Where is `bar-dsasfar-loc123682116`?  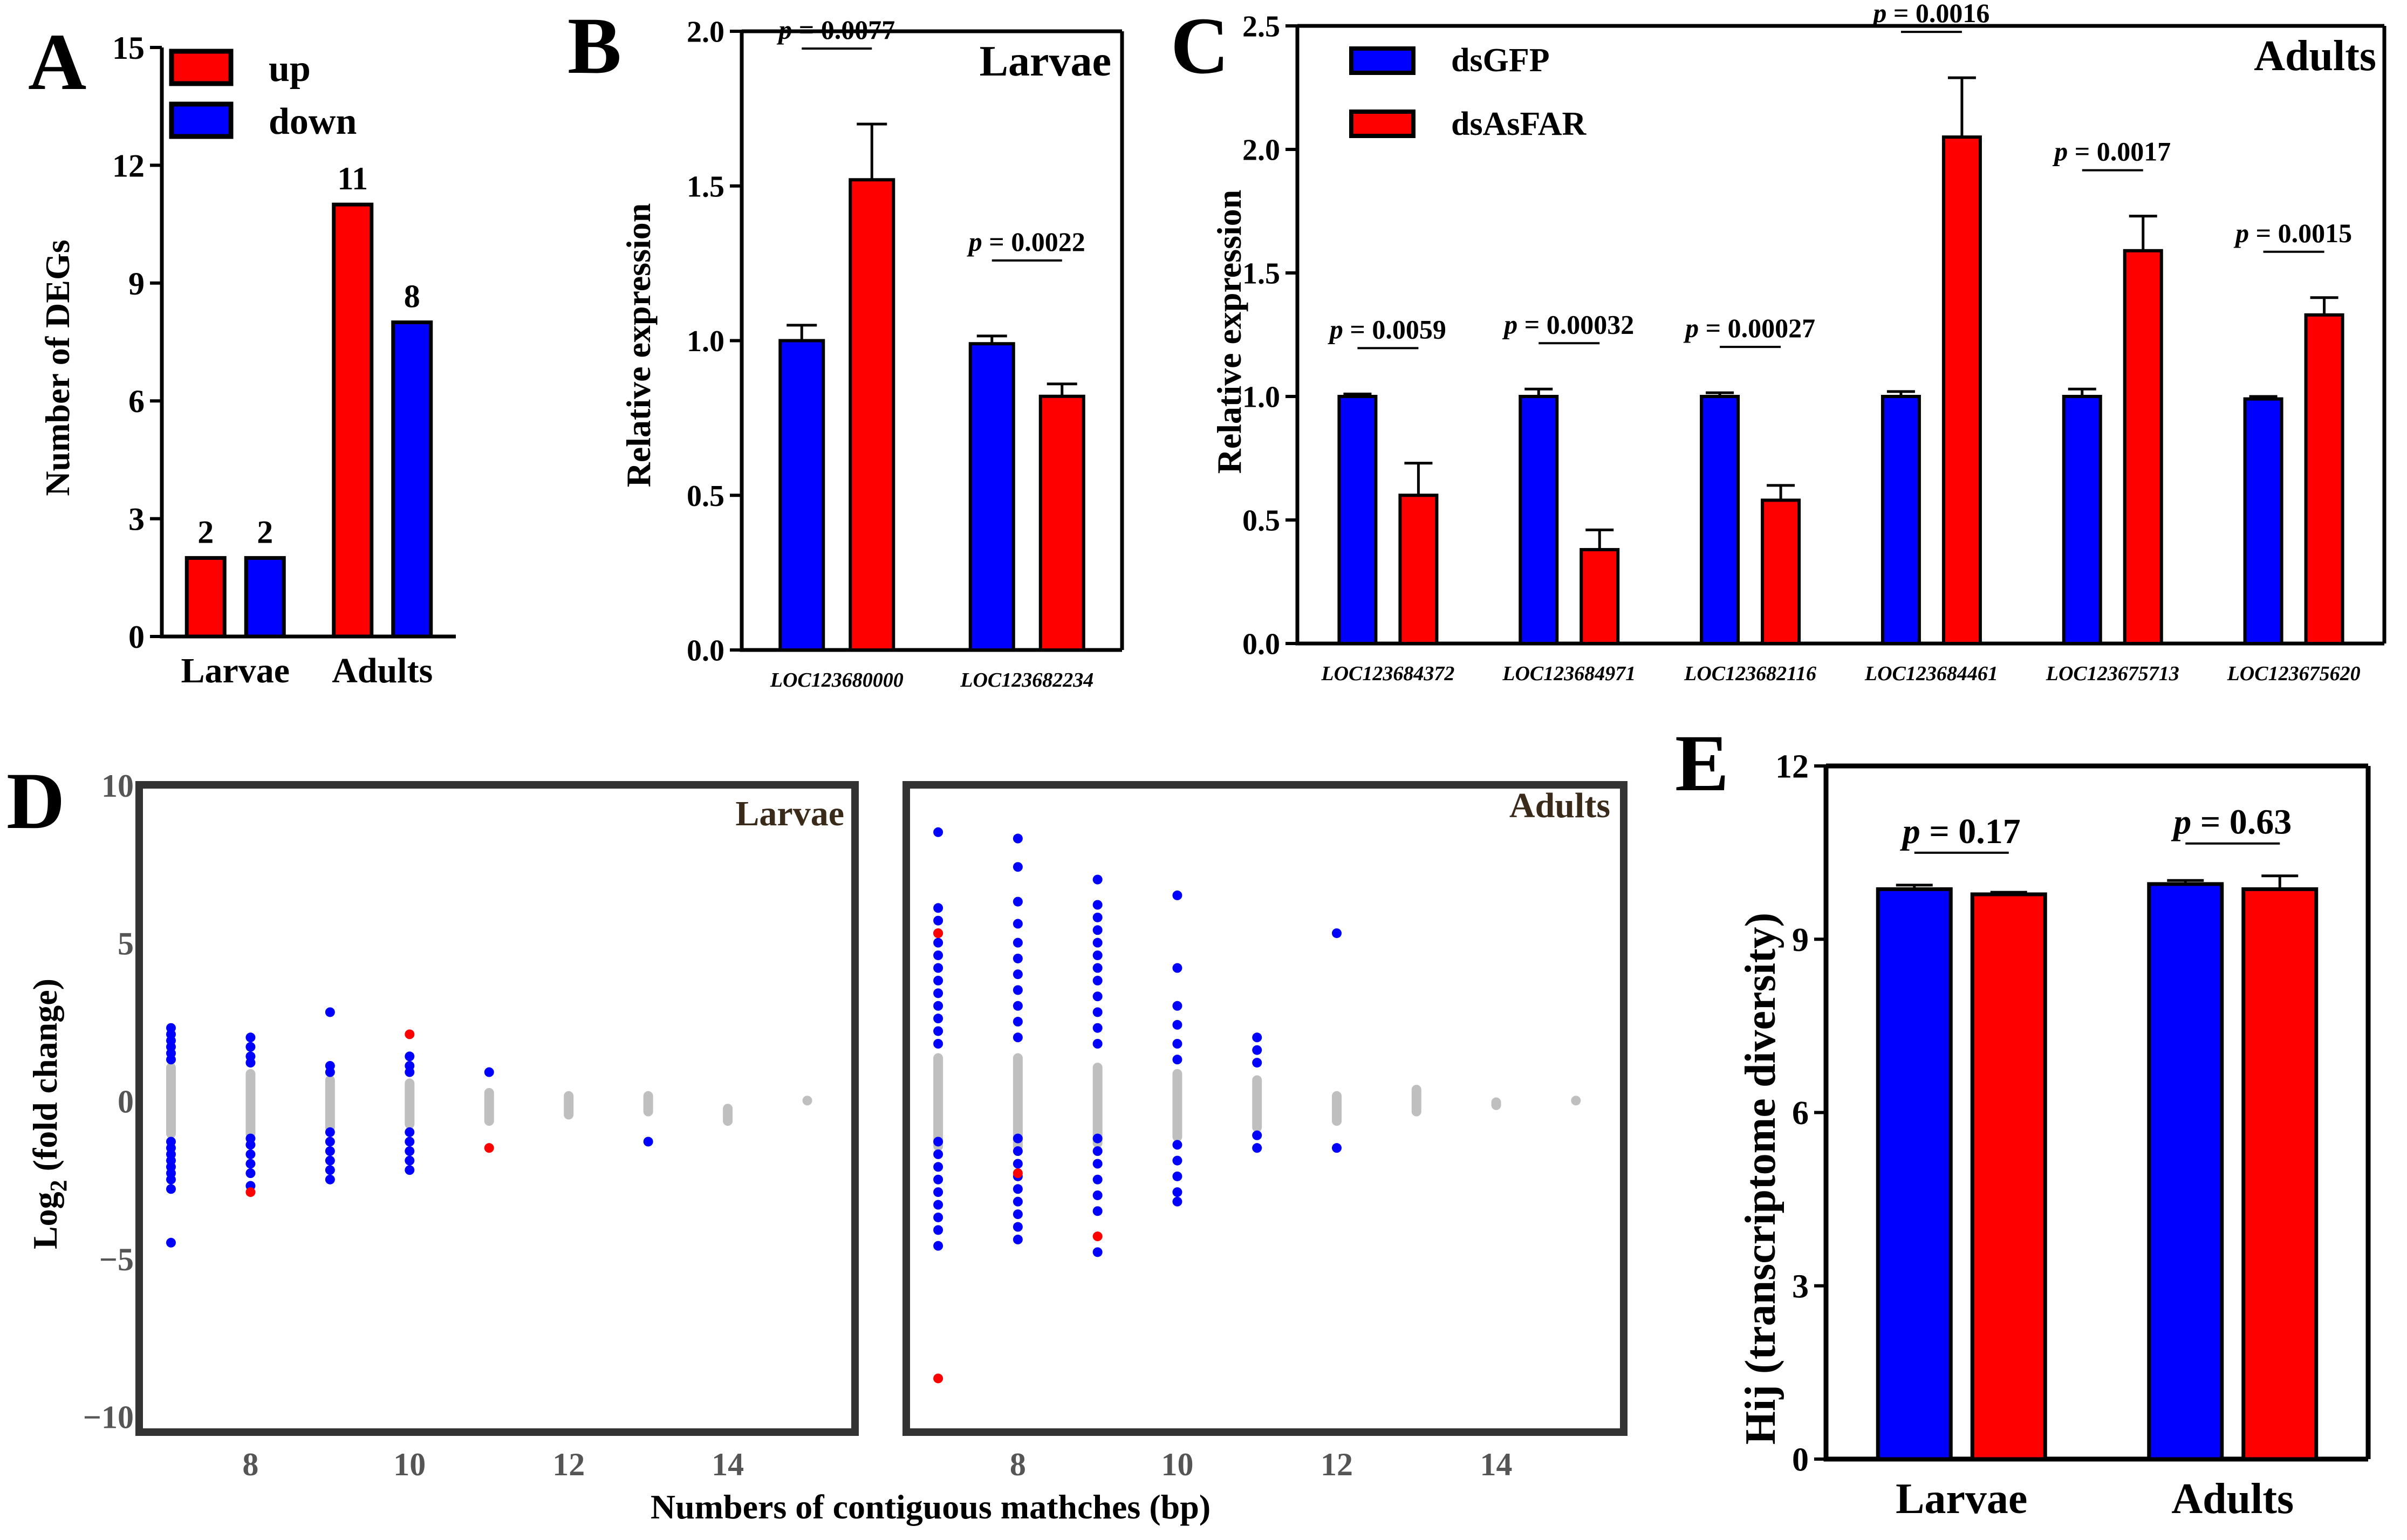
bar-dsasfar-loc123682116 is located at coordinates (1781, 572).